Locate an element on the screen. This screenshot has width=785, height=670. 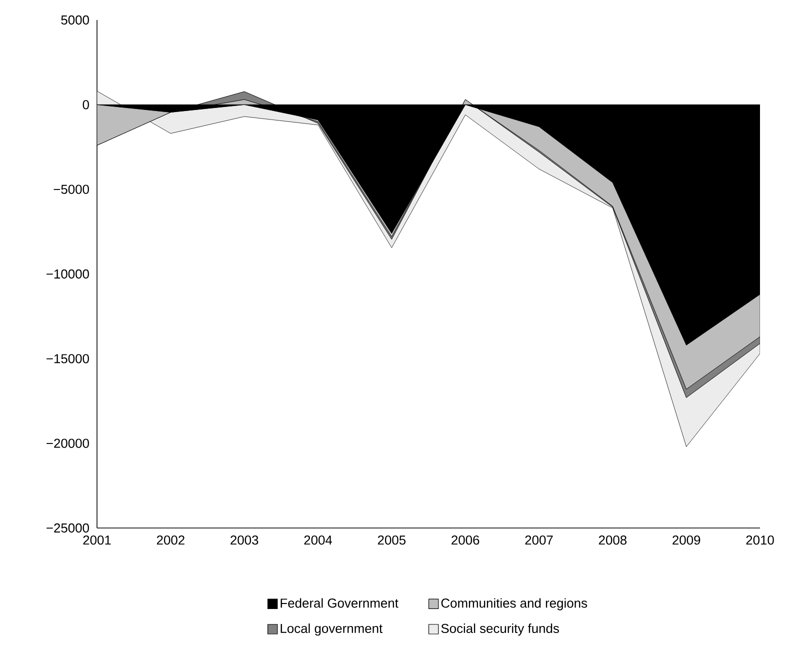
x-tick-label: 2001 is located at coordinates (97, 540).